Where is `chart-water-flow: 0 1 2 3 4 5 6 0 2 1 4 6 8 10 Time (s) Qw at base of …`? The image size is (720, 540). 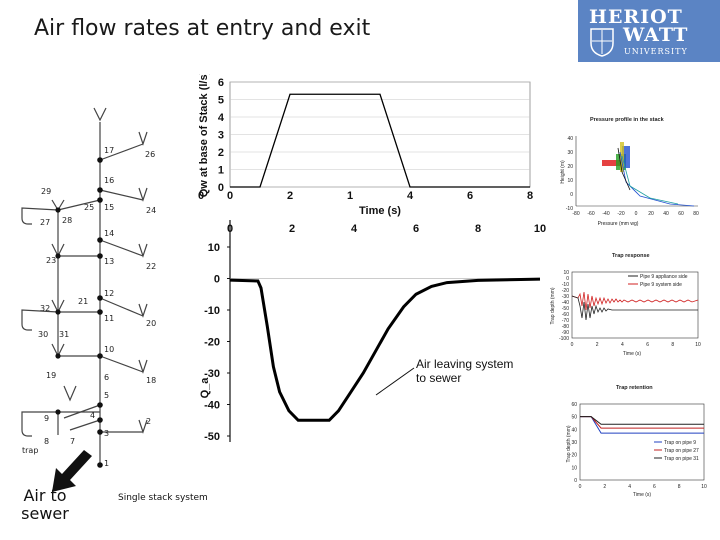
chart-water-flow: 0 1 2 3 4 5 6 0 2 1 4 6 8 10 Time (s) Qw at base of … is located at coordinates (365, 145).